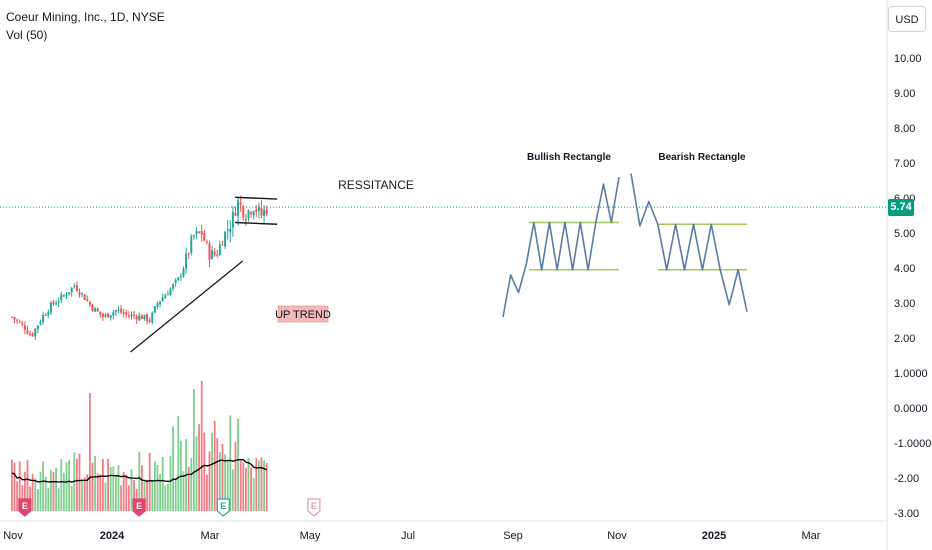 This screenshot has height=550, width=932. What do you see at coordinates (561, 247) in the screenshot?
I see `bullish-rectangle-path` at bounding box center [561, 247].